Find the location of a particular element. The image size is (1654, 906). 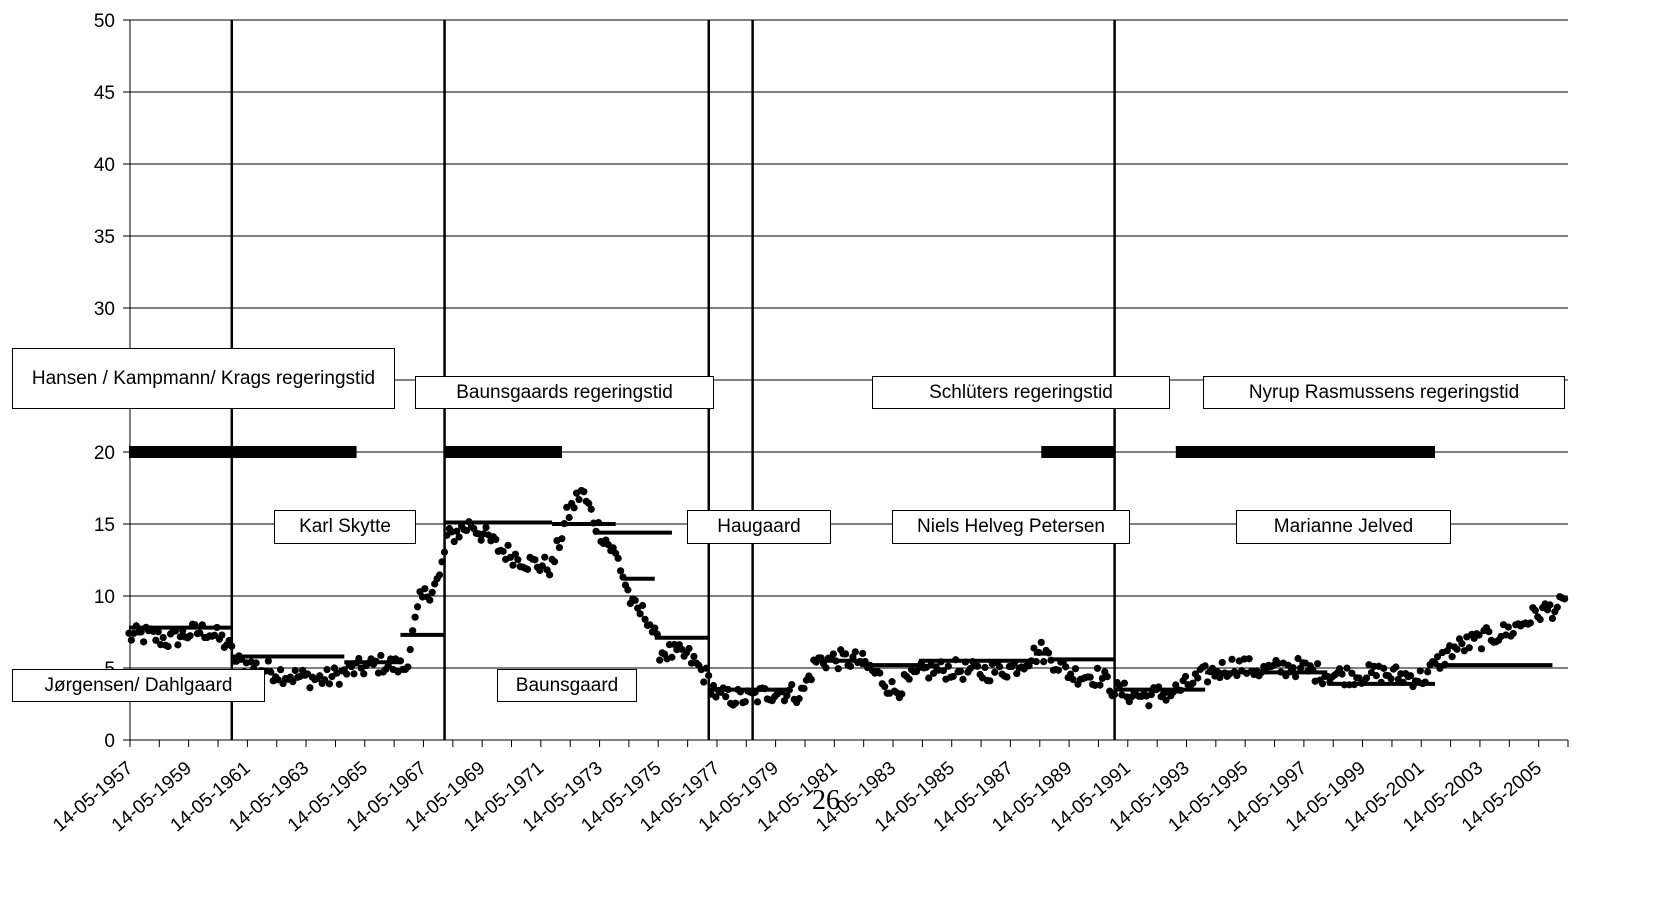

government-period-bars is located at coordinates (782, 452).